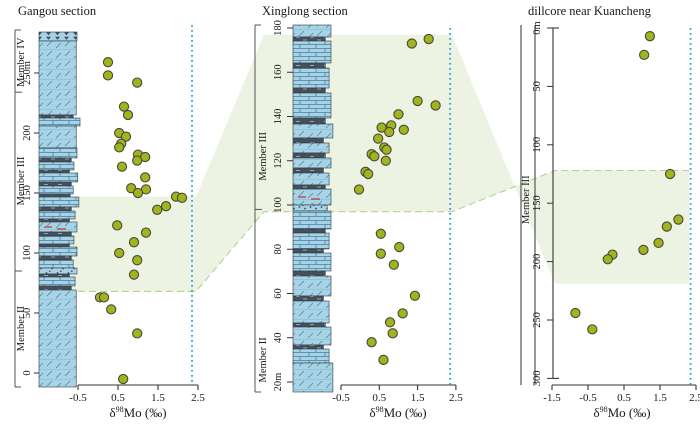 Image resolution: width=700 pixels, height=430 pixels. What do you see at coordinates (397, 412) in the screenshot?
I see `x-axis-label: δ98Mo (‰)` at bounding box center [397, 412].